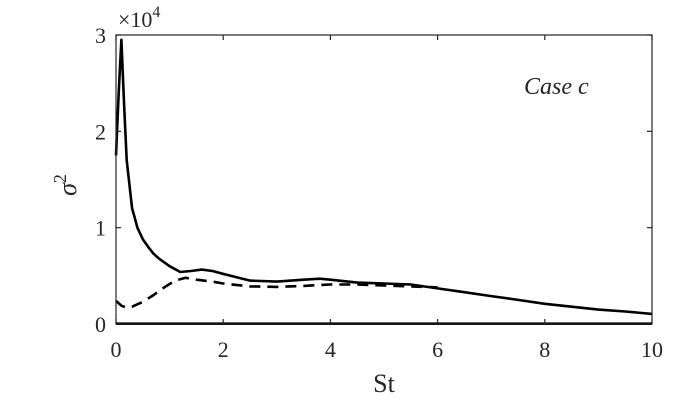 The height and width of the screenshot is (400, 687). What do you see at coordinates (100, 35) in the screenshot?
I see `y-tick-label: 3` at bounding box center [100, 35].